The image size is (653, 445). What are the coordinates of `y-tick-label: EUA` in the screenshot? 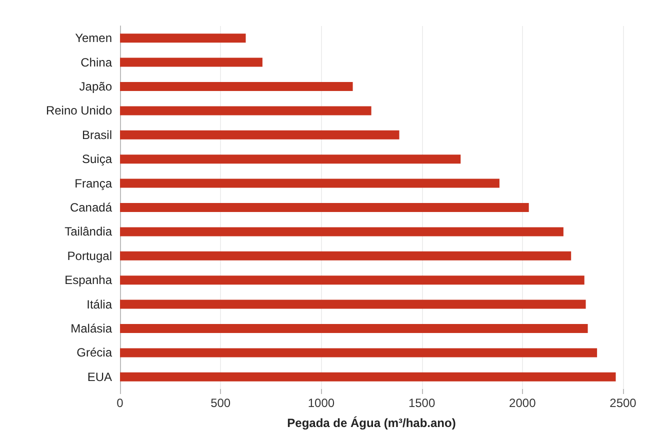 It's located at (99, 377).